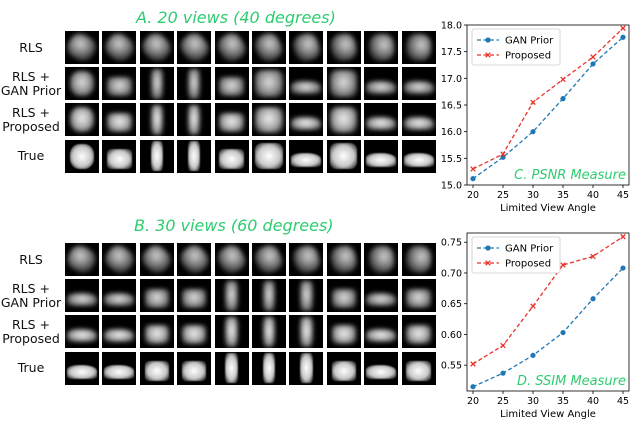  Describe the element at coordinates (234, 225) in the screenshot. I see `panel-b-title: B. 30 views (60 degrees)` at that location.